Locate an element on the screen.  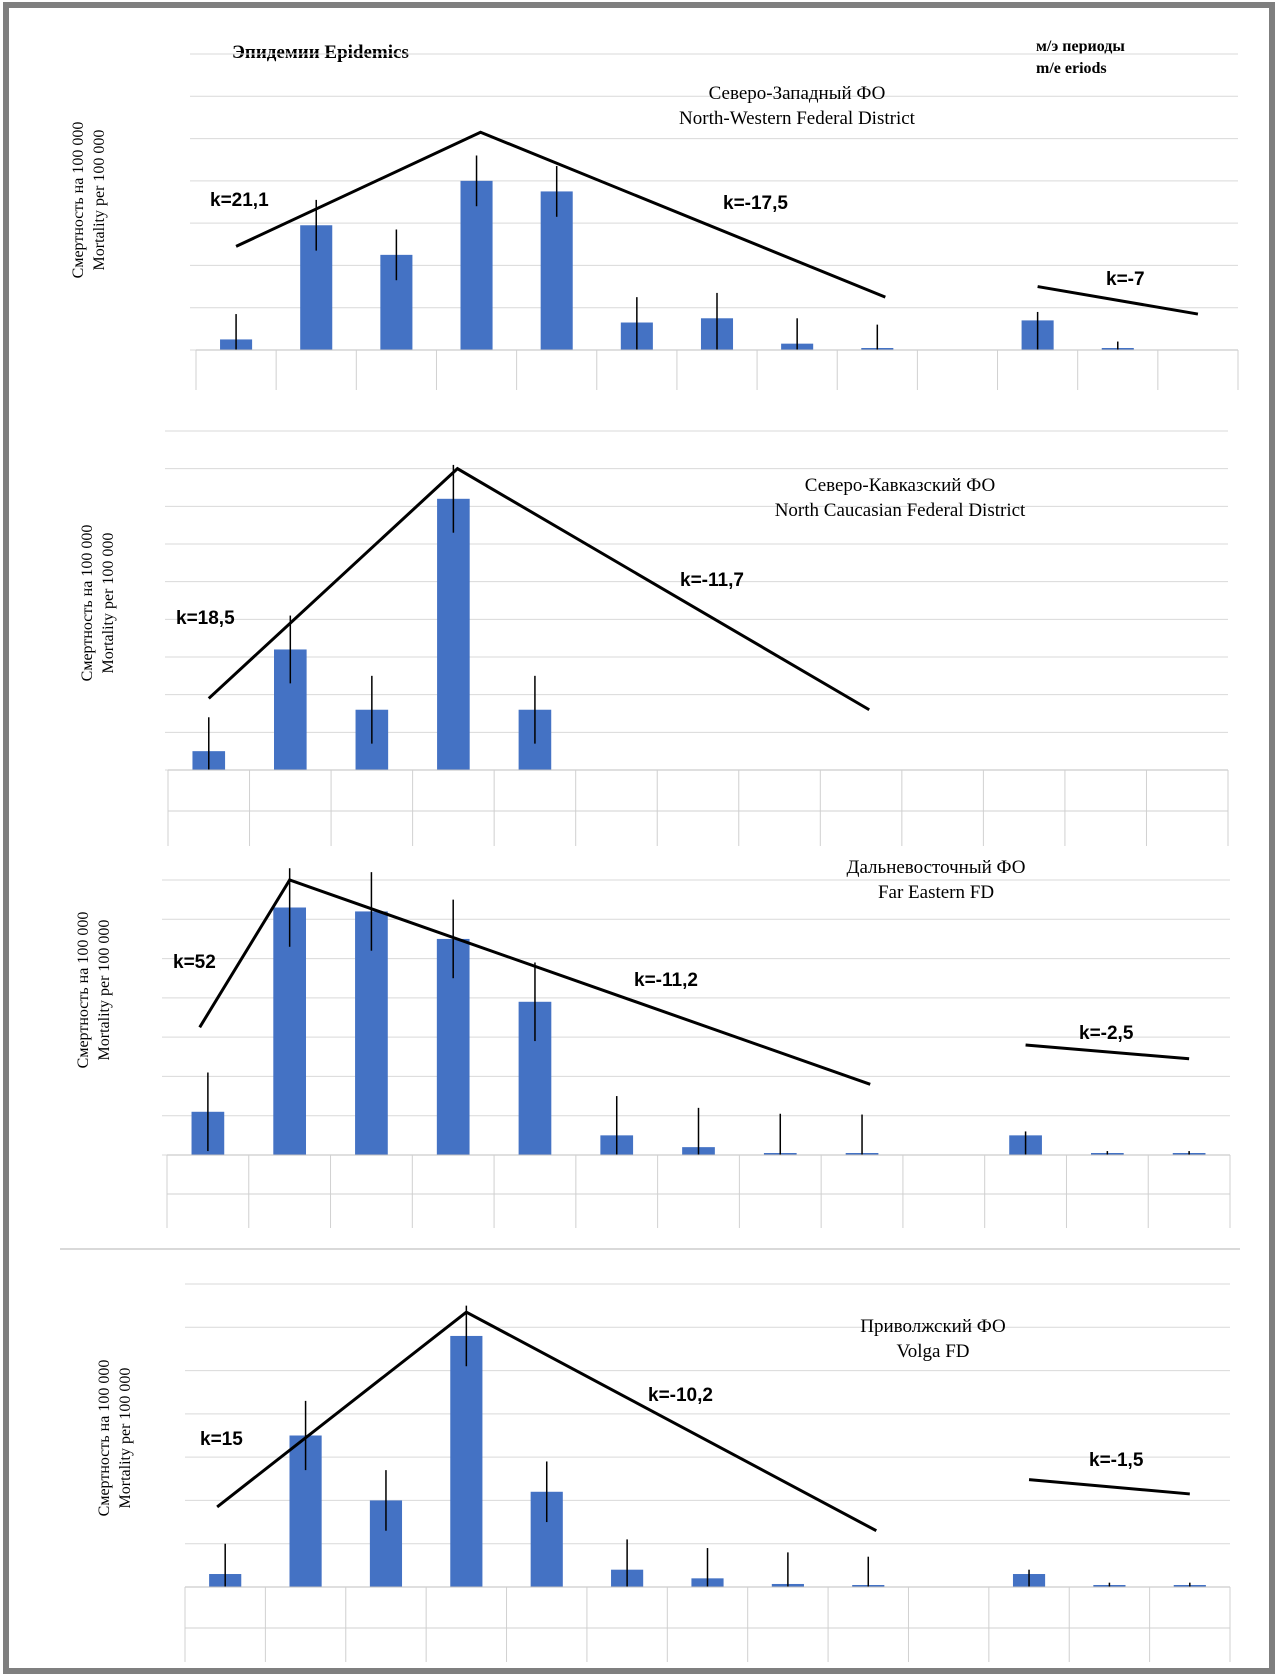
trend-label-fall: k=-11,7 is located at coordinates (712, 580).